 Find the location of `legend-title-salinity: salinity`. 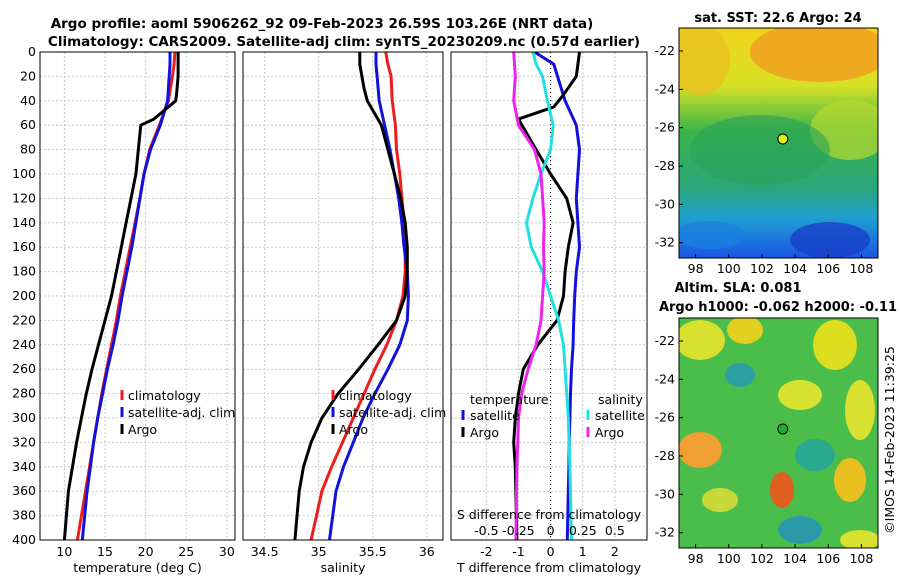

legend-title-salinity: salinity is located at coordinates (620, 399).